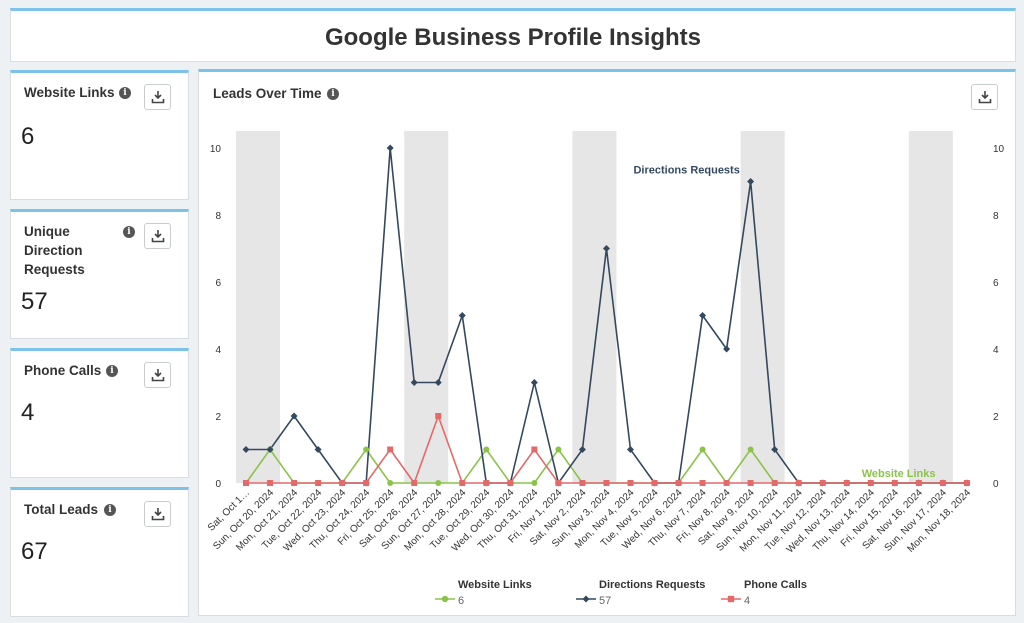  What do you see at coordinates (747, 601) in the screenshot?
I see `legend-value: 4` at bounding box center [747, 601].